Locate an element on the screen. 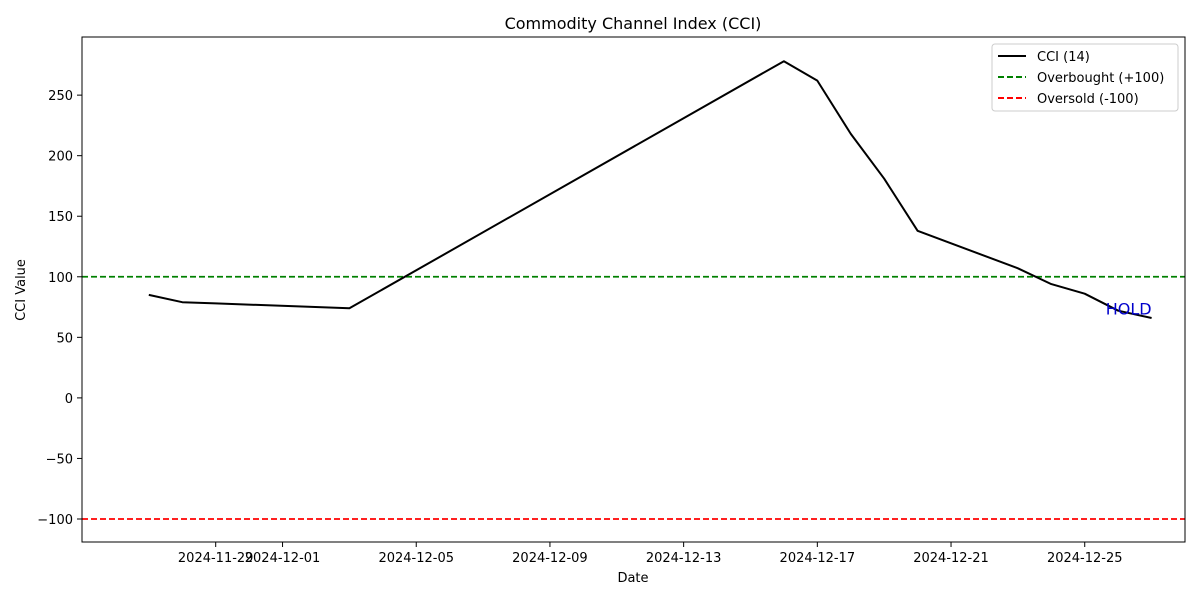  y-tick-label: 150 is located at coordinates (60, 217).